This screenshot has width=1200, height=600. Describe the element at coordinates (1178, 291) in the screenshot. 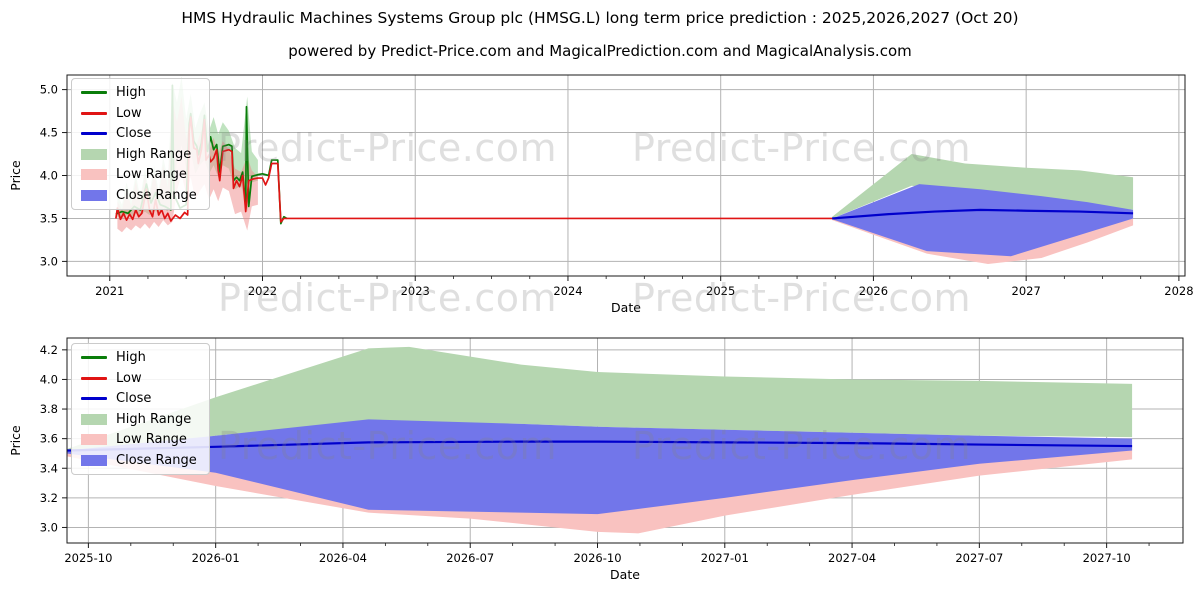

I see `x-tick-label: 2028` at that location.